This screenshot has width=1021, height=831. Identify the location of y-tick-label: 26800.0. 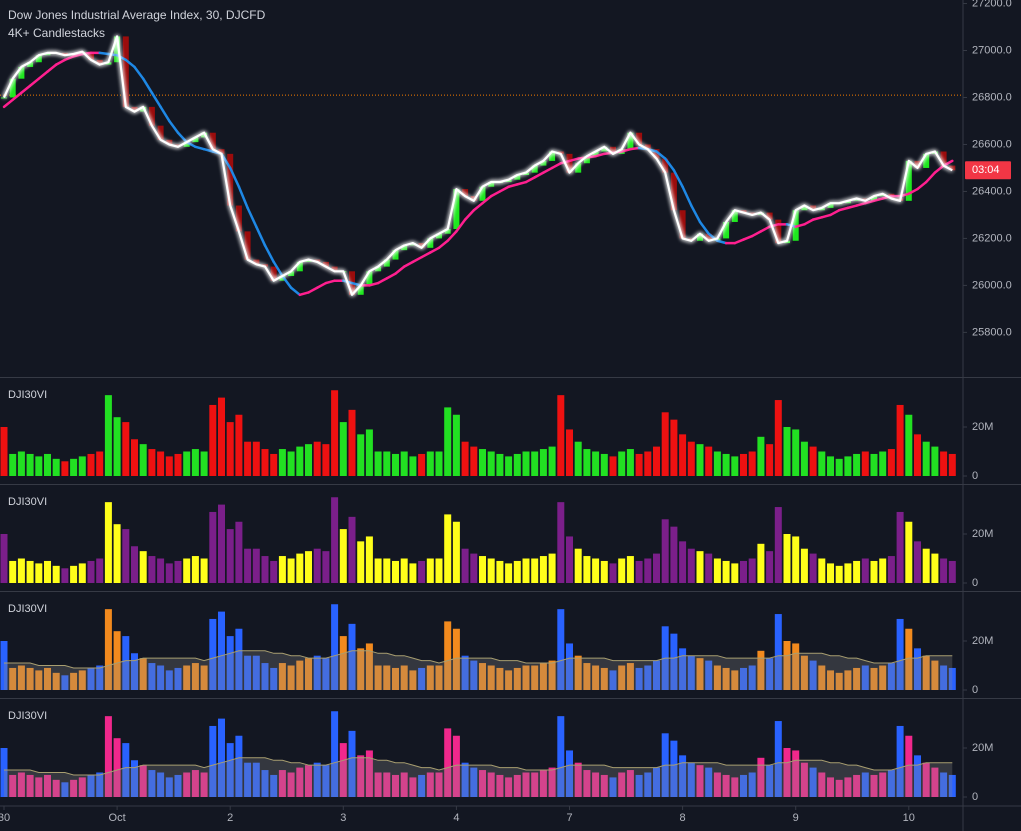
(992, 97).